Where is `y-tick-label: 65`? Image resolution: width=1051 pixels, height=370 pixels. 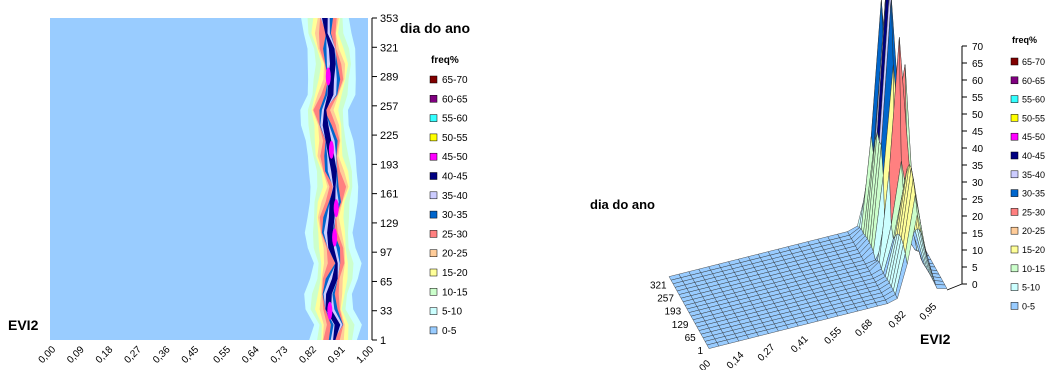 y-tick-label: 65 is located at coordinates (386, 282).